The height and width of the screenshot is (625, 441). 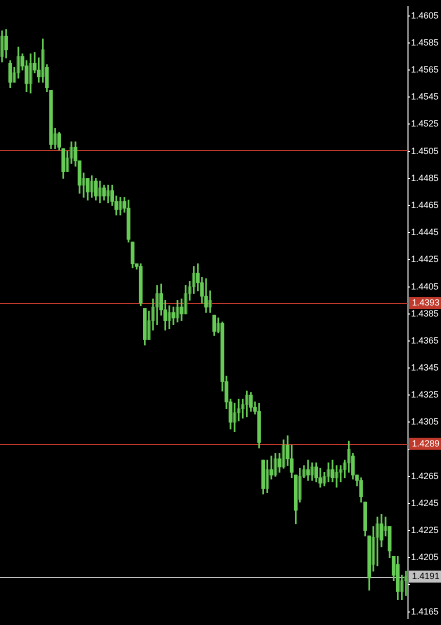 I want to click on y-tick-label: 1.4465, so click(x=425, y=205).